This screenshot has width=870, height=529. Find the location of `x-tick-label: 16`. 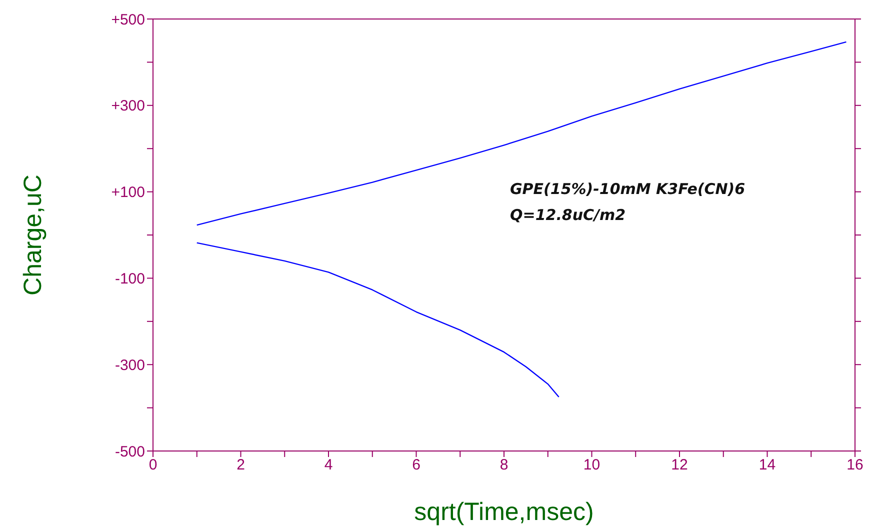

x-tick-label: 16 is located at coordinates (855, 465).